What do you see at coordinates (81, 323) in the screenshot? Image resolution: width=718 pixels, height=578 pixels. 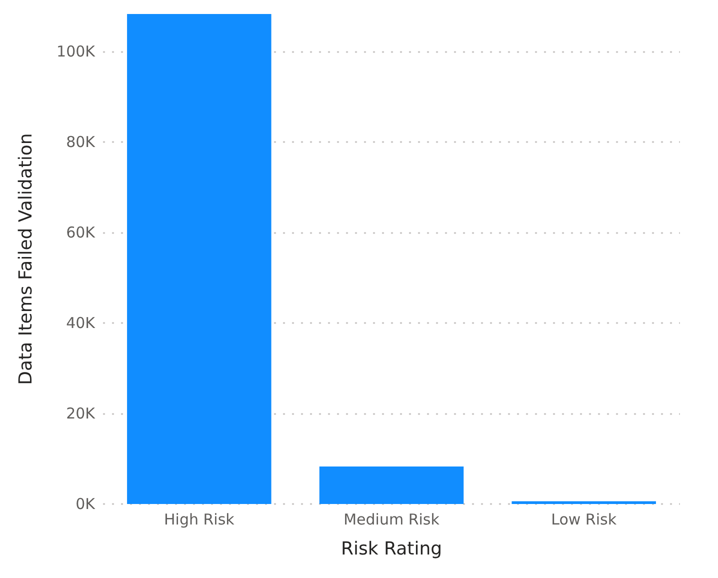 I see `y-tick-label: 40K` at bounding box center [81, 323].